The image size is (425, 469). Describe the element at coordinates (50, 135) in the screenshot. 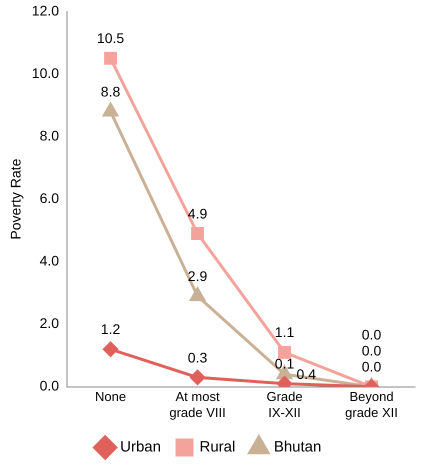

I see `y-tick-label: 8.0` at that location.